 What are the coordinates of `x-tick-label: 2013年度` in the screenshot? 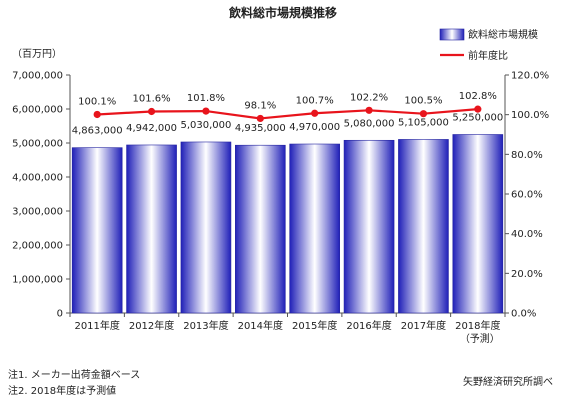 It's located at (205, 325).